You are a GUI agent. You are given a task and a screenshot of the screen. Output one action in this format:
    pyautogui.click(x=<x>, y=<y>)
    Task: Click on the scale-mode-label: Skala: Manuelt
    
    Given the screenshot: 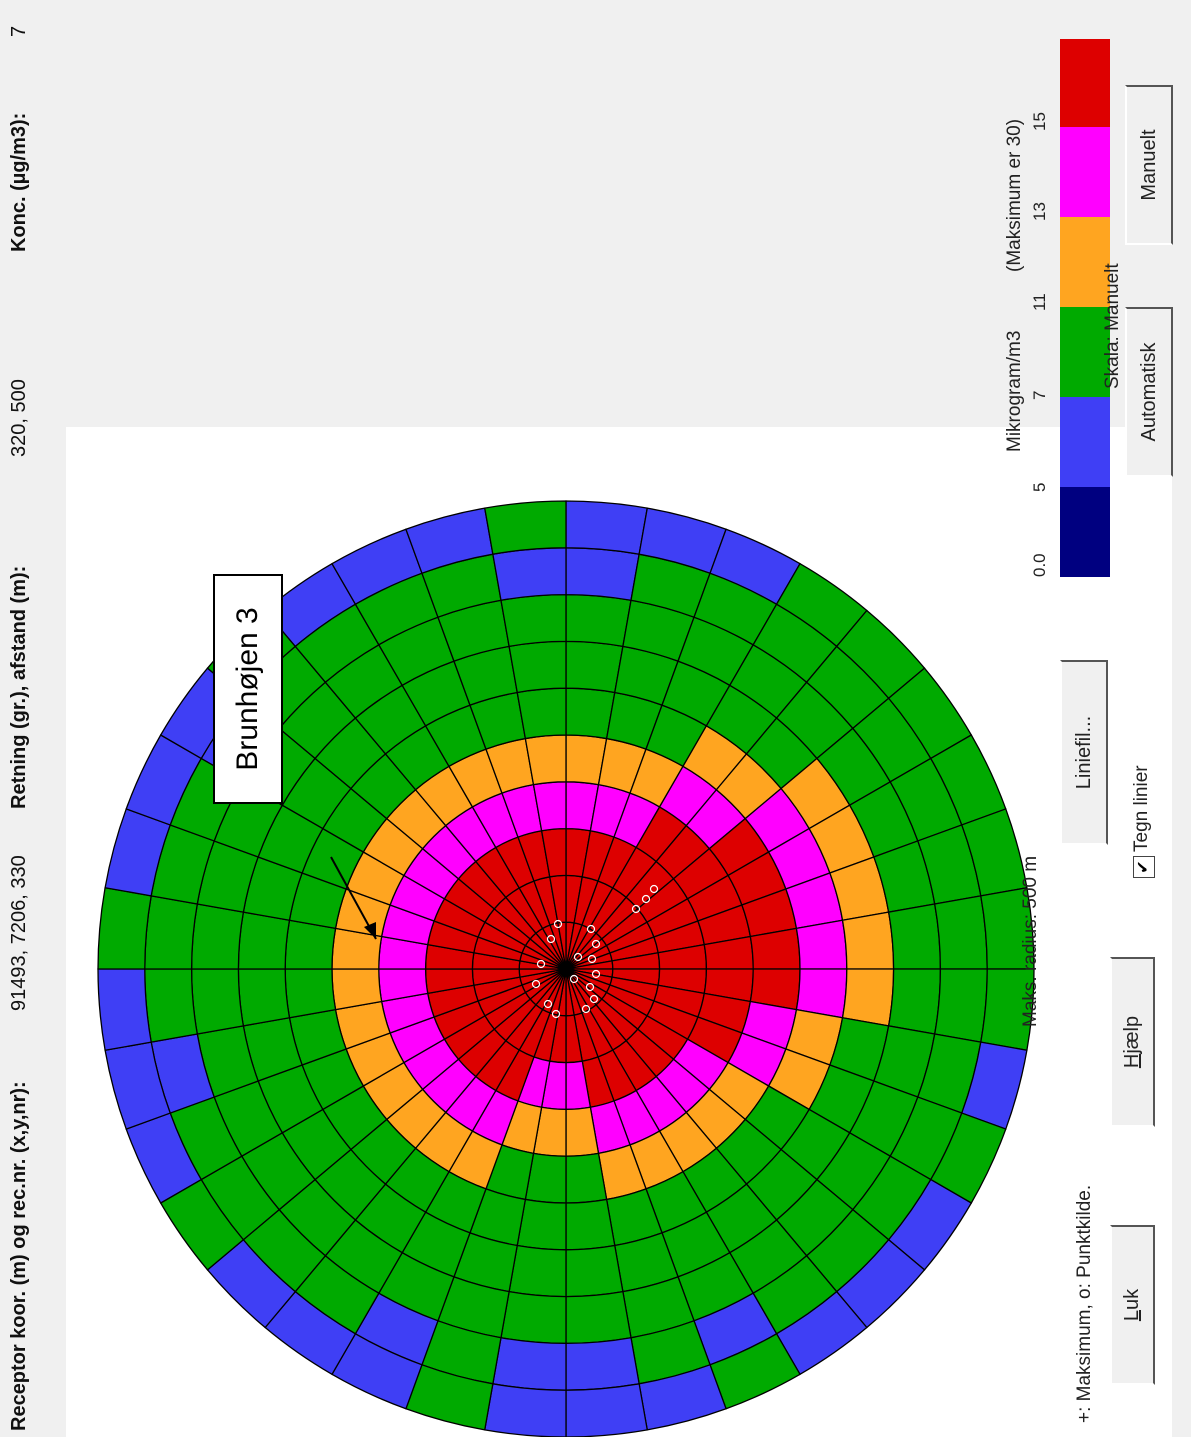 What is the action you would take?
    pyautogui.click(x=1112, y=326)
    